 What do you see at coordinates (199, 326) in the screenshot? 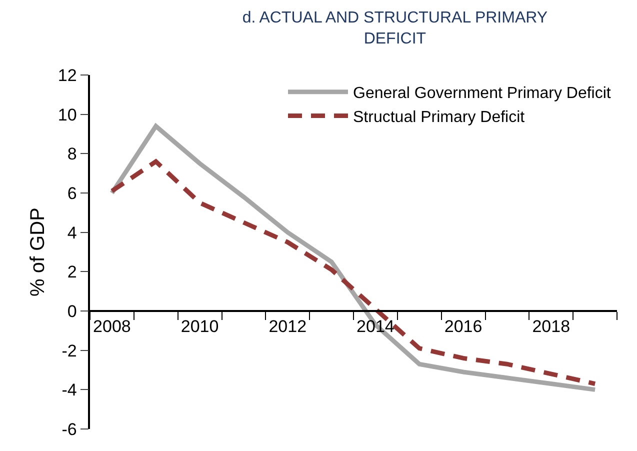
I see `x-tick-label: 2010` at bounding box center [199, 326].